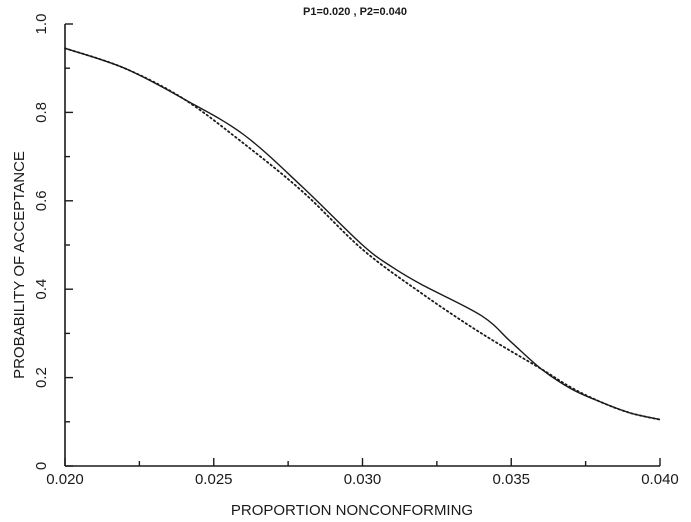  Describe the element at coordinates (41, 112) in the screenshot. I see `y-tick-label: 0.8` at that location.